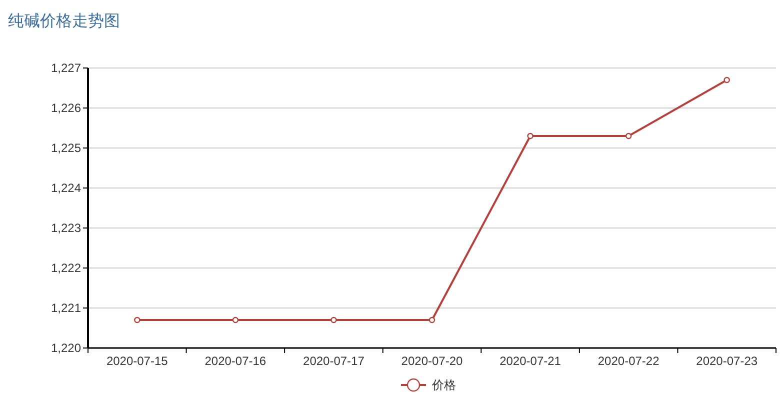 This screenshot has width=781, height=401. I want to click on y-tick-label: 1,225, so click(66, 148).